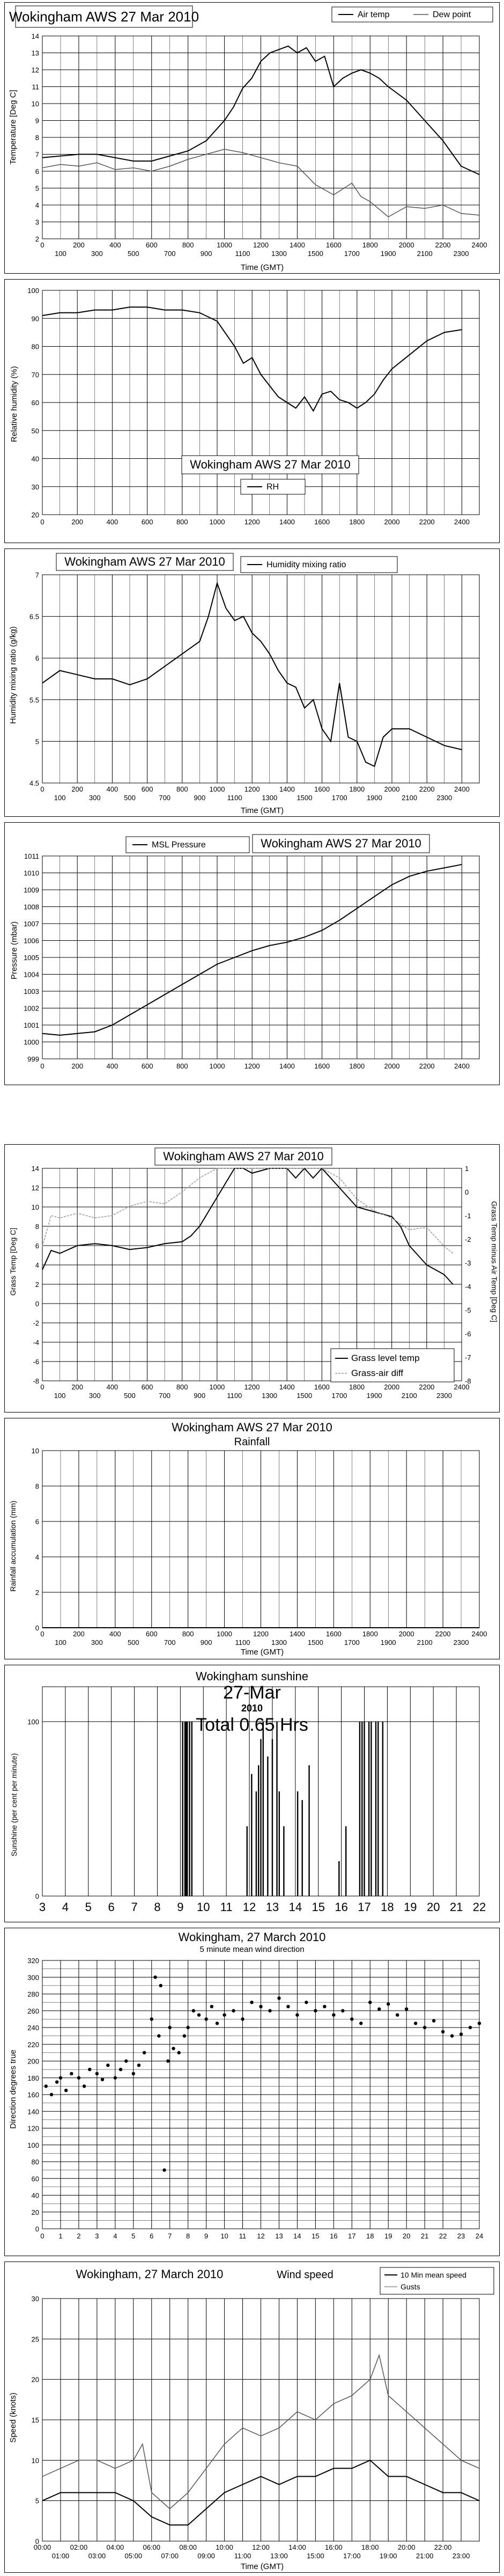 The height and width of the screenshot is (2576, 504). What do you see at coordinates (31, 991) in the screenshot?
I see `y-tick-label: 1003` at bounding box center [31, 991].